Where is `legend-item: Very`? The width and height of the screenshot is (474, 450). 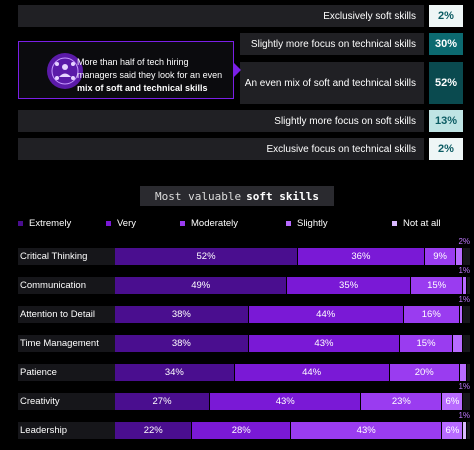
legend-item: Very is located at coordinates (121, 223).